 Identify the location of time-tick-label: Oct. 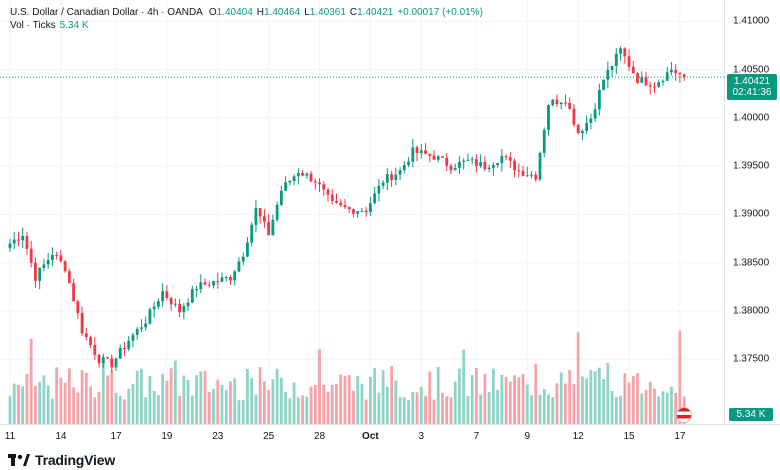
(370, 436).